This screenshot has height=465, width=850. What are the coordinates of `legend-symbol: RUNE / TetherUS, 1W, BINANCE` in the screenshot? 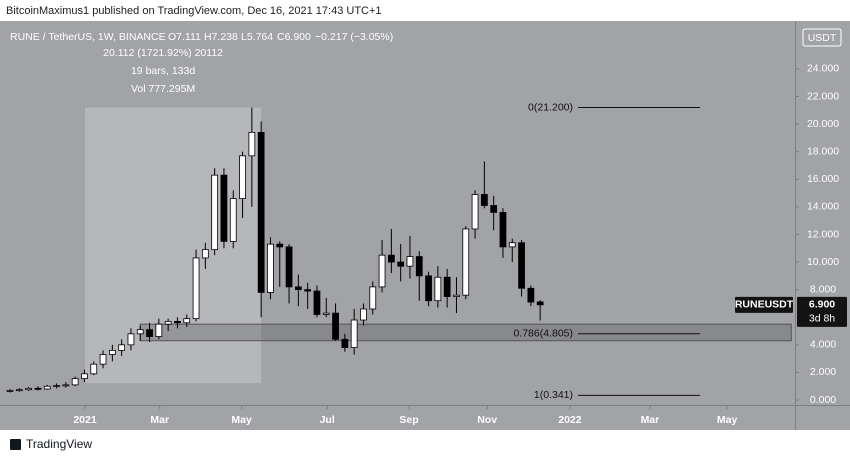 It's located at (88, 37).